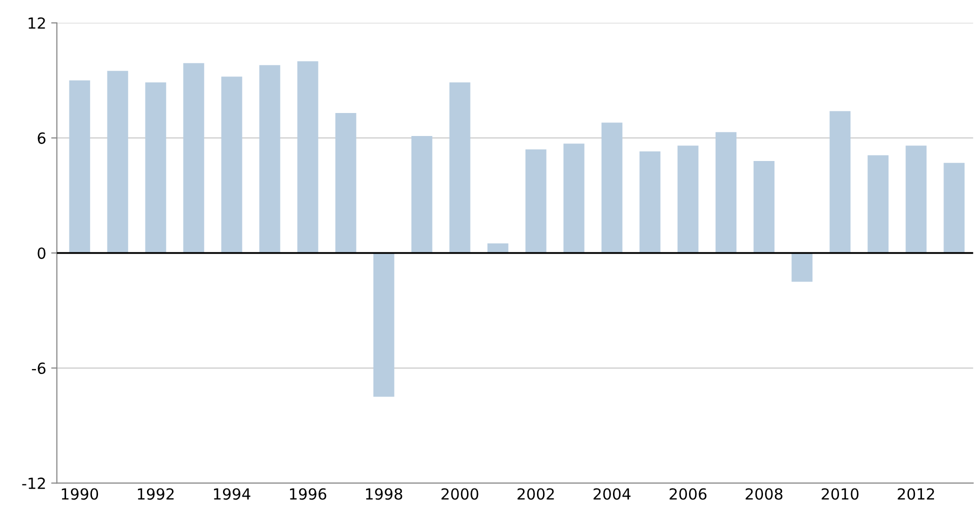 Image resolution: width=980 pixels, height=520 pixels. Describe the element at coordinates (460, 494) in the screenshot. I see `x-tick-label: 2000` at that location.